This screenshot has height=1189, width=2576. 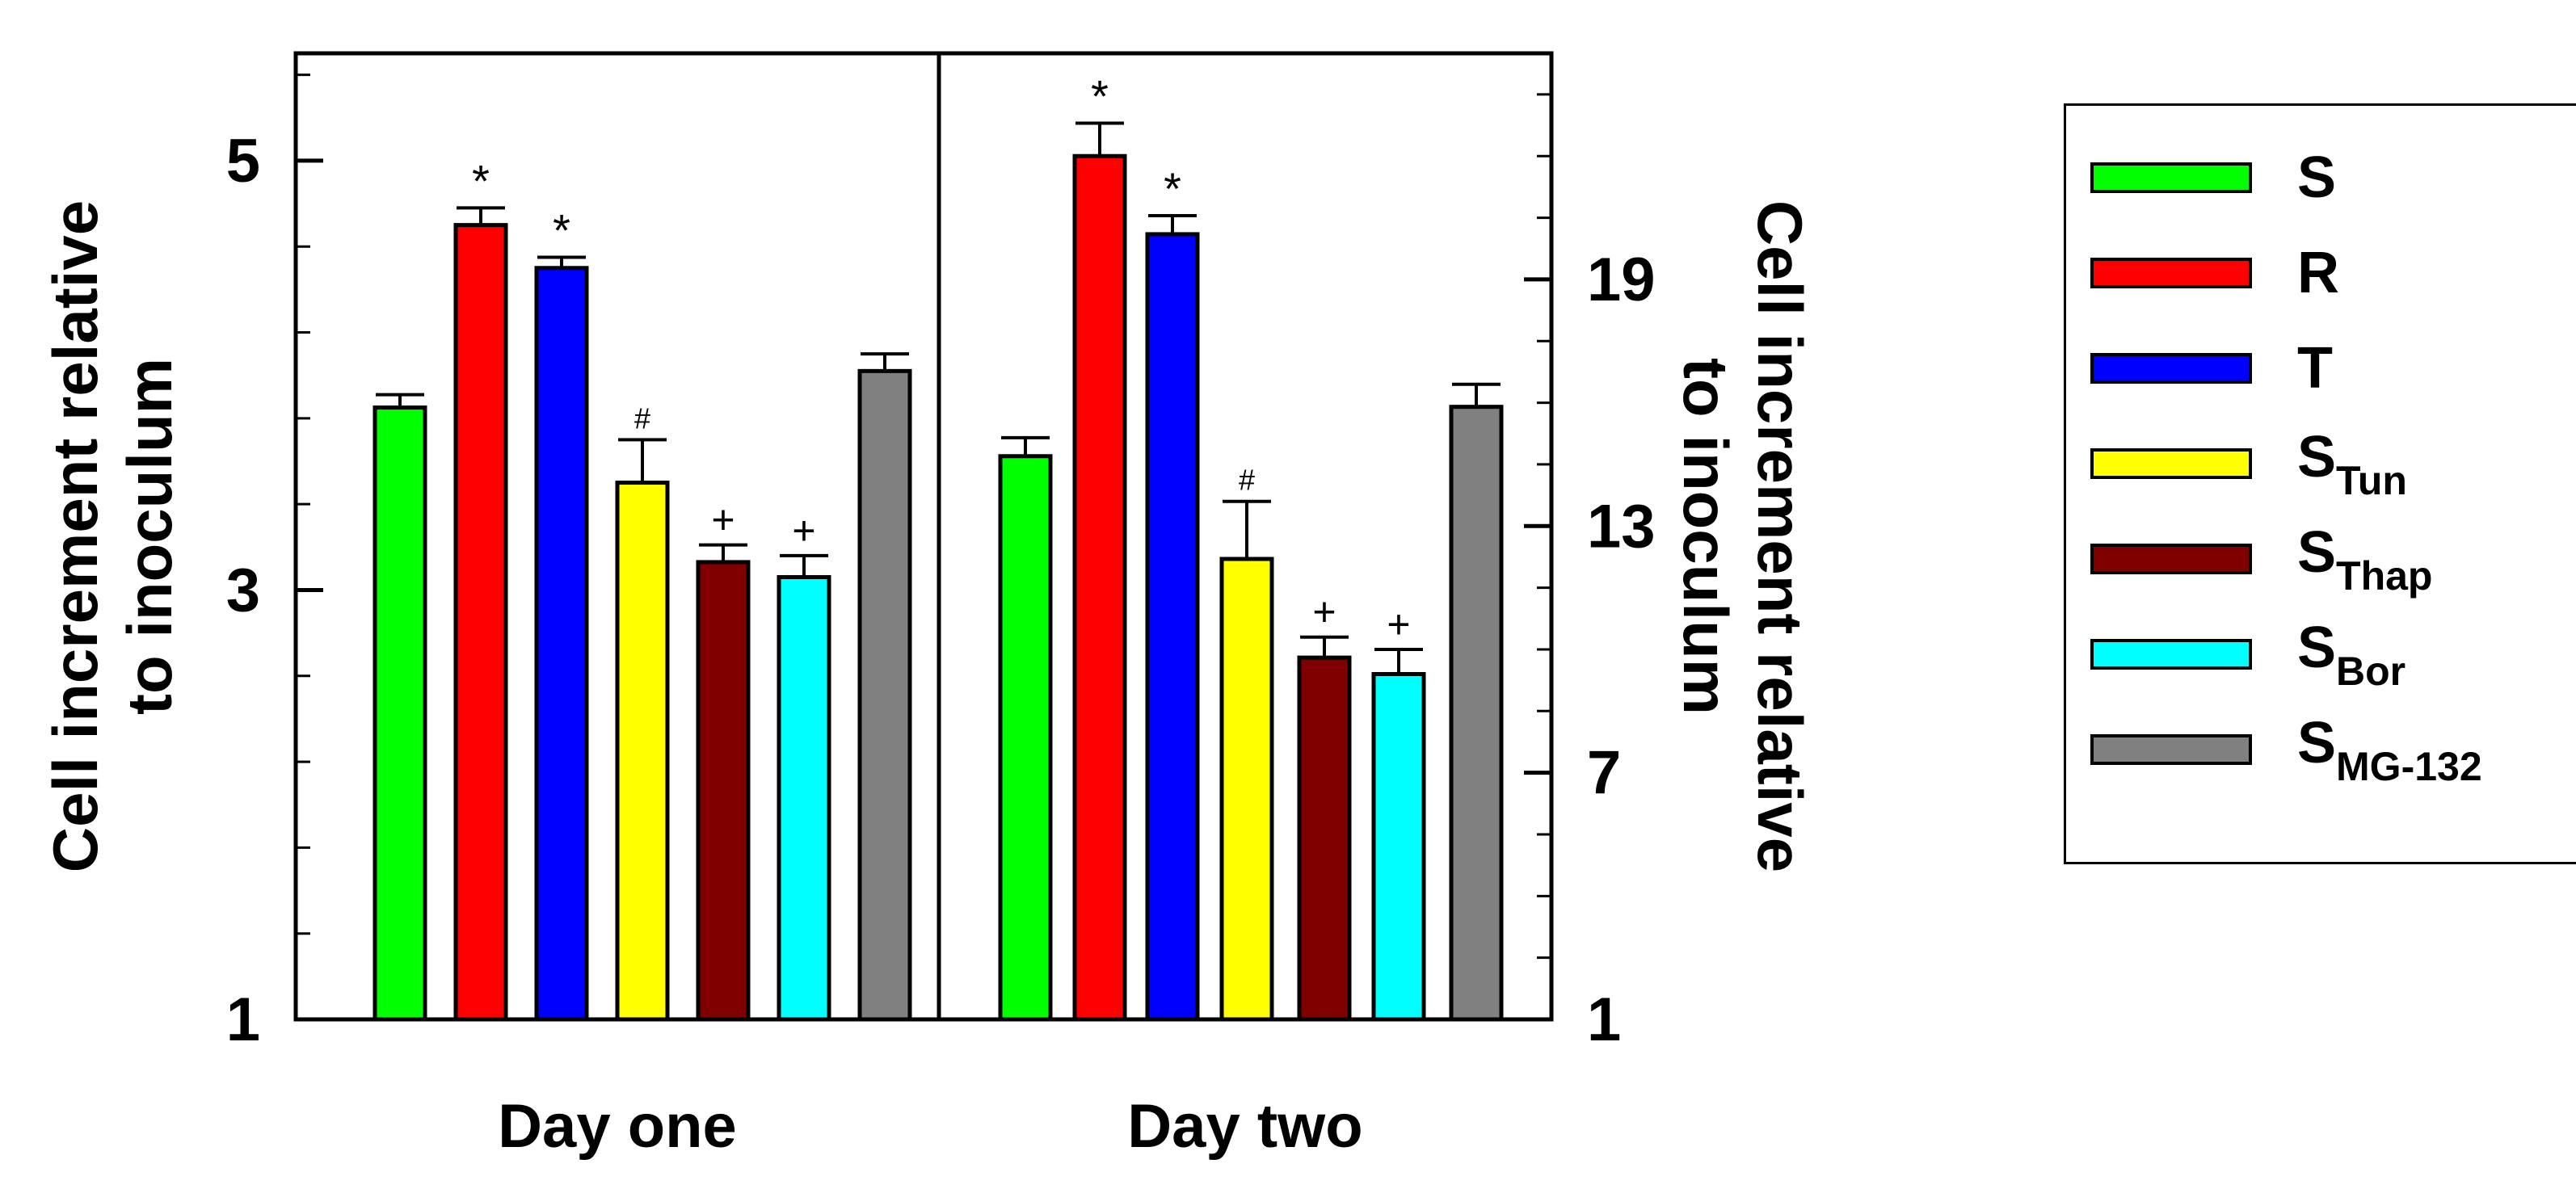 I want to click on legend-item: R, so click(x=2214, y=273).